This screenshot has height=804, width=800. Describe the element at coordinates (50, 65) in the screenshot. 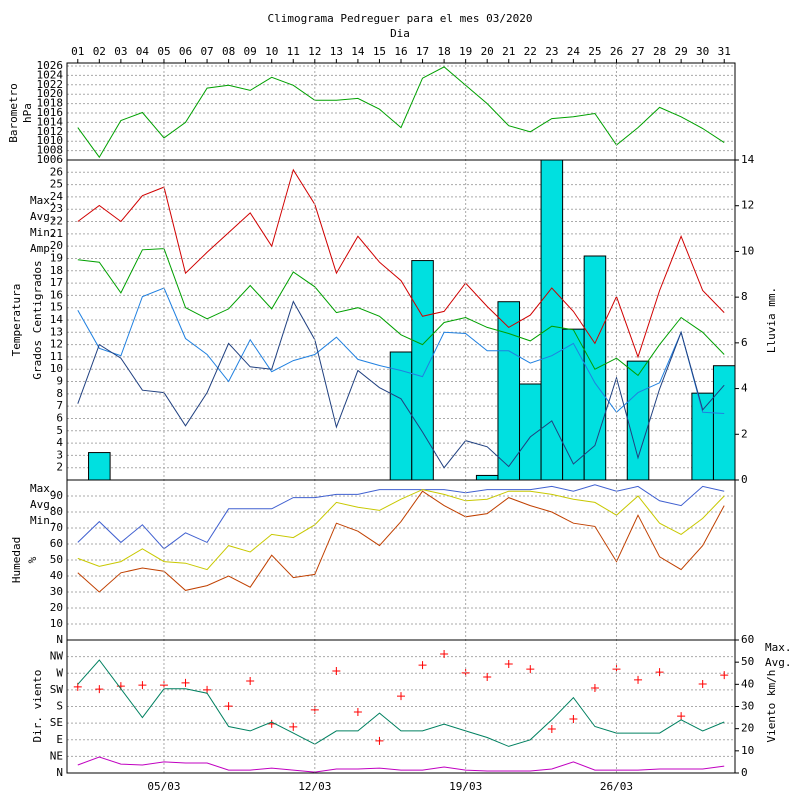

I see `y-tick-label: 1026` at that location.